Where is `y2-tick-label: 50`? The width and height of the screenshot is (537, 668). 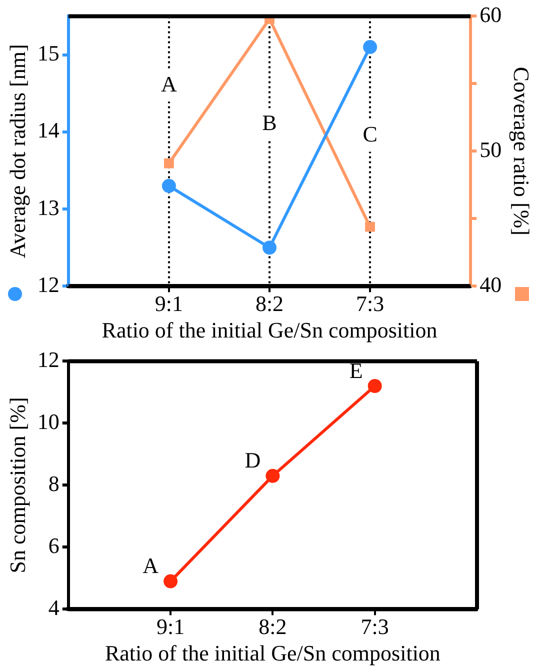 y2-tick-label: 50 is located at coordinates (491, 149).